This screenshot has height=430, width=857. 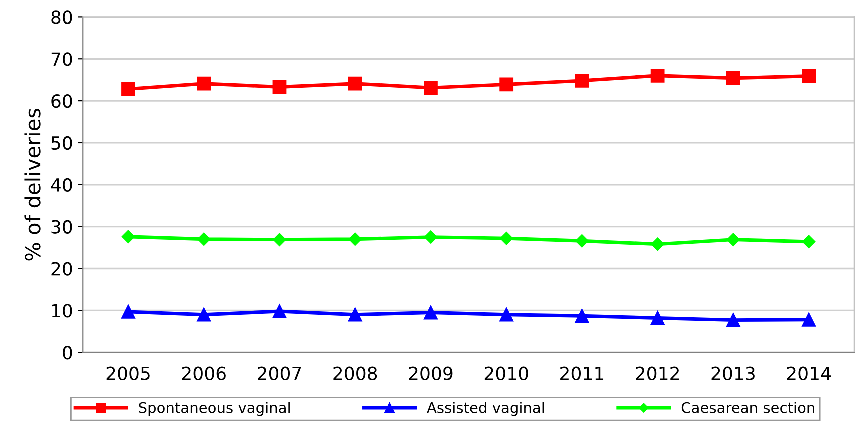 I want to click on x-tick-label: 2010, so click(x=506, y=373).